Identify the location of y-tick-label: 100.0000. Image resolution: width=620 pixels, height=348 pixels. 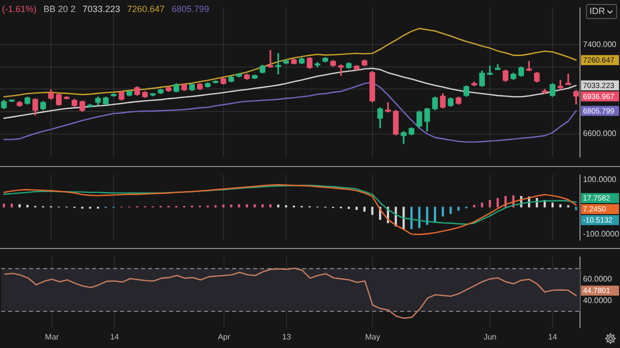
(600, 179).